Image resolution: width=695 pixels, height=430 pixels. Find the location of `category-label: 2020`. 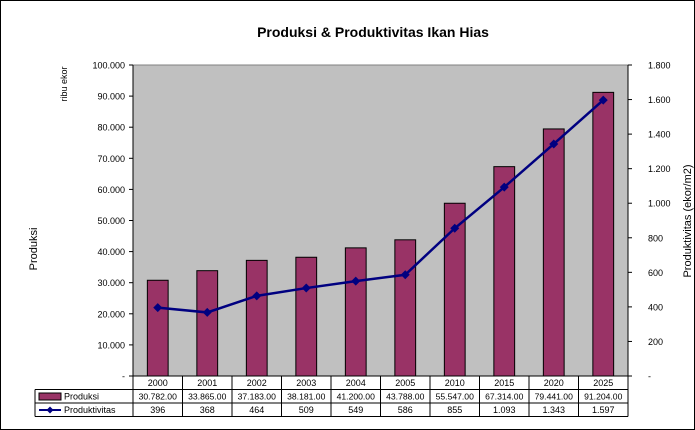

category-label: 2020 is located at coordinates (554, 383).